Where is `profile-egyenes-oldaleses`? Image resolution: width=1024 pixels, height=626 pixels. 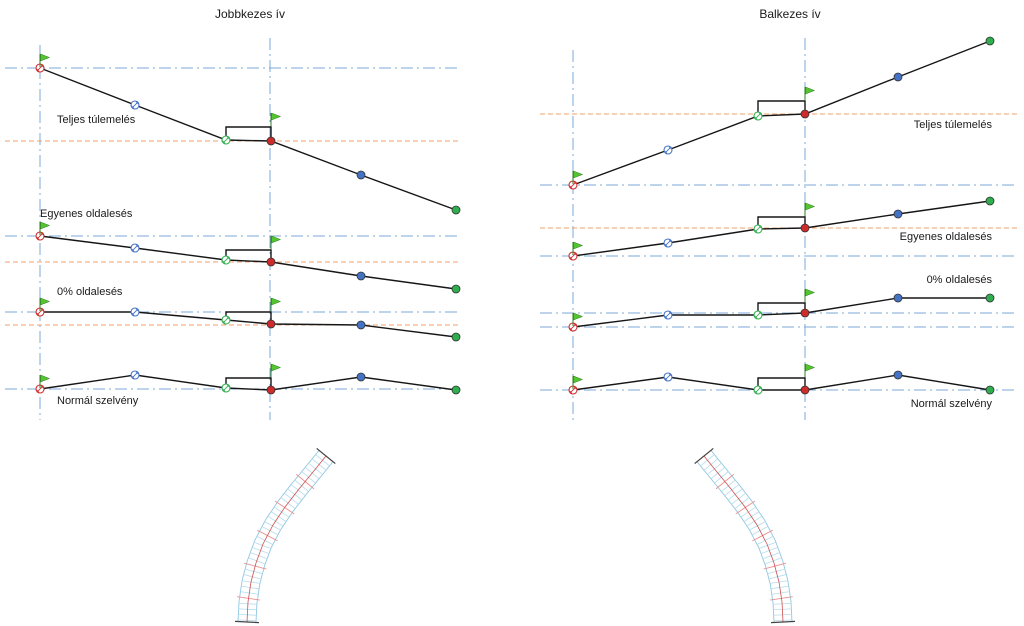
profile-egyenes-oldaleses is located at coordinates (233, 257).